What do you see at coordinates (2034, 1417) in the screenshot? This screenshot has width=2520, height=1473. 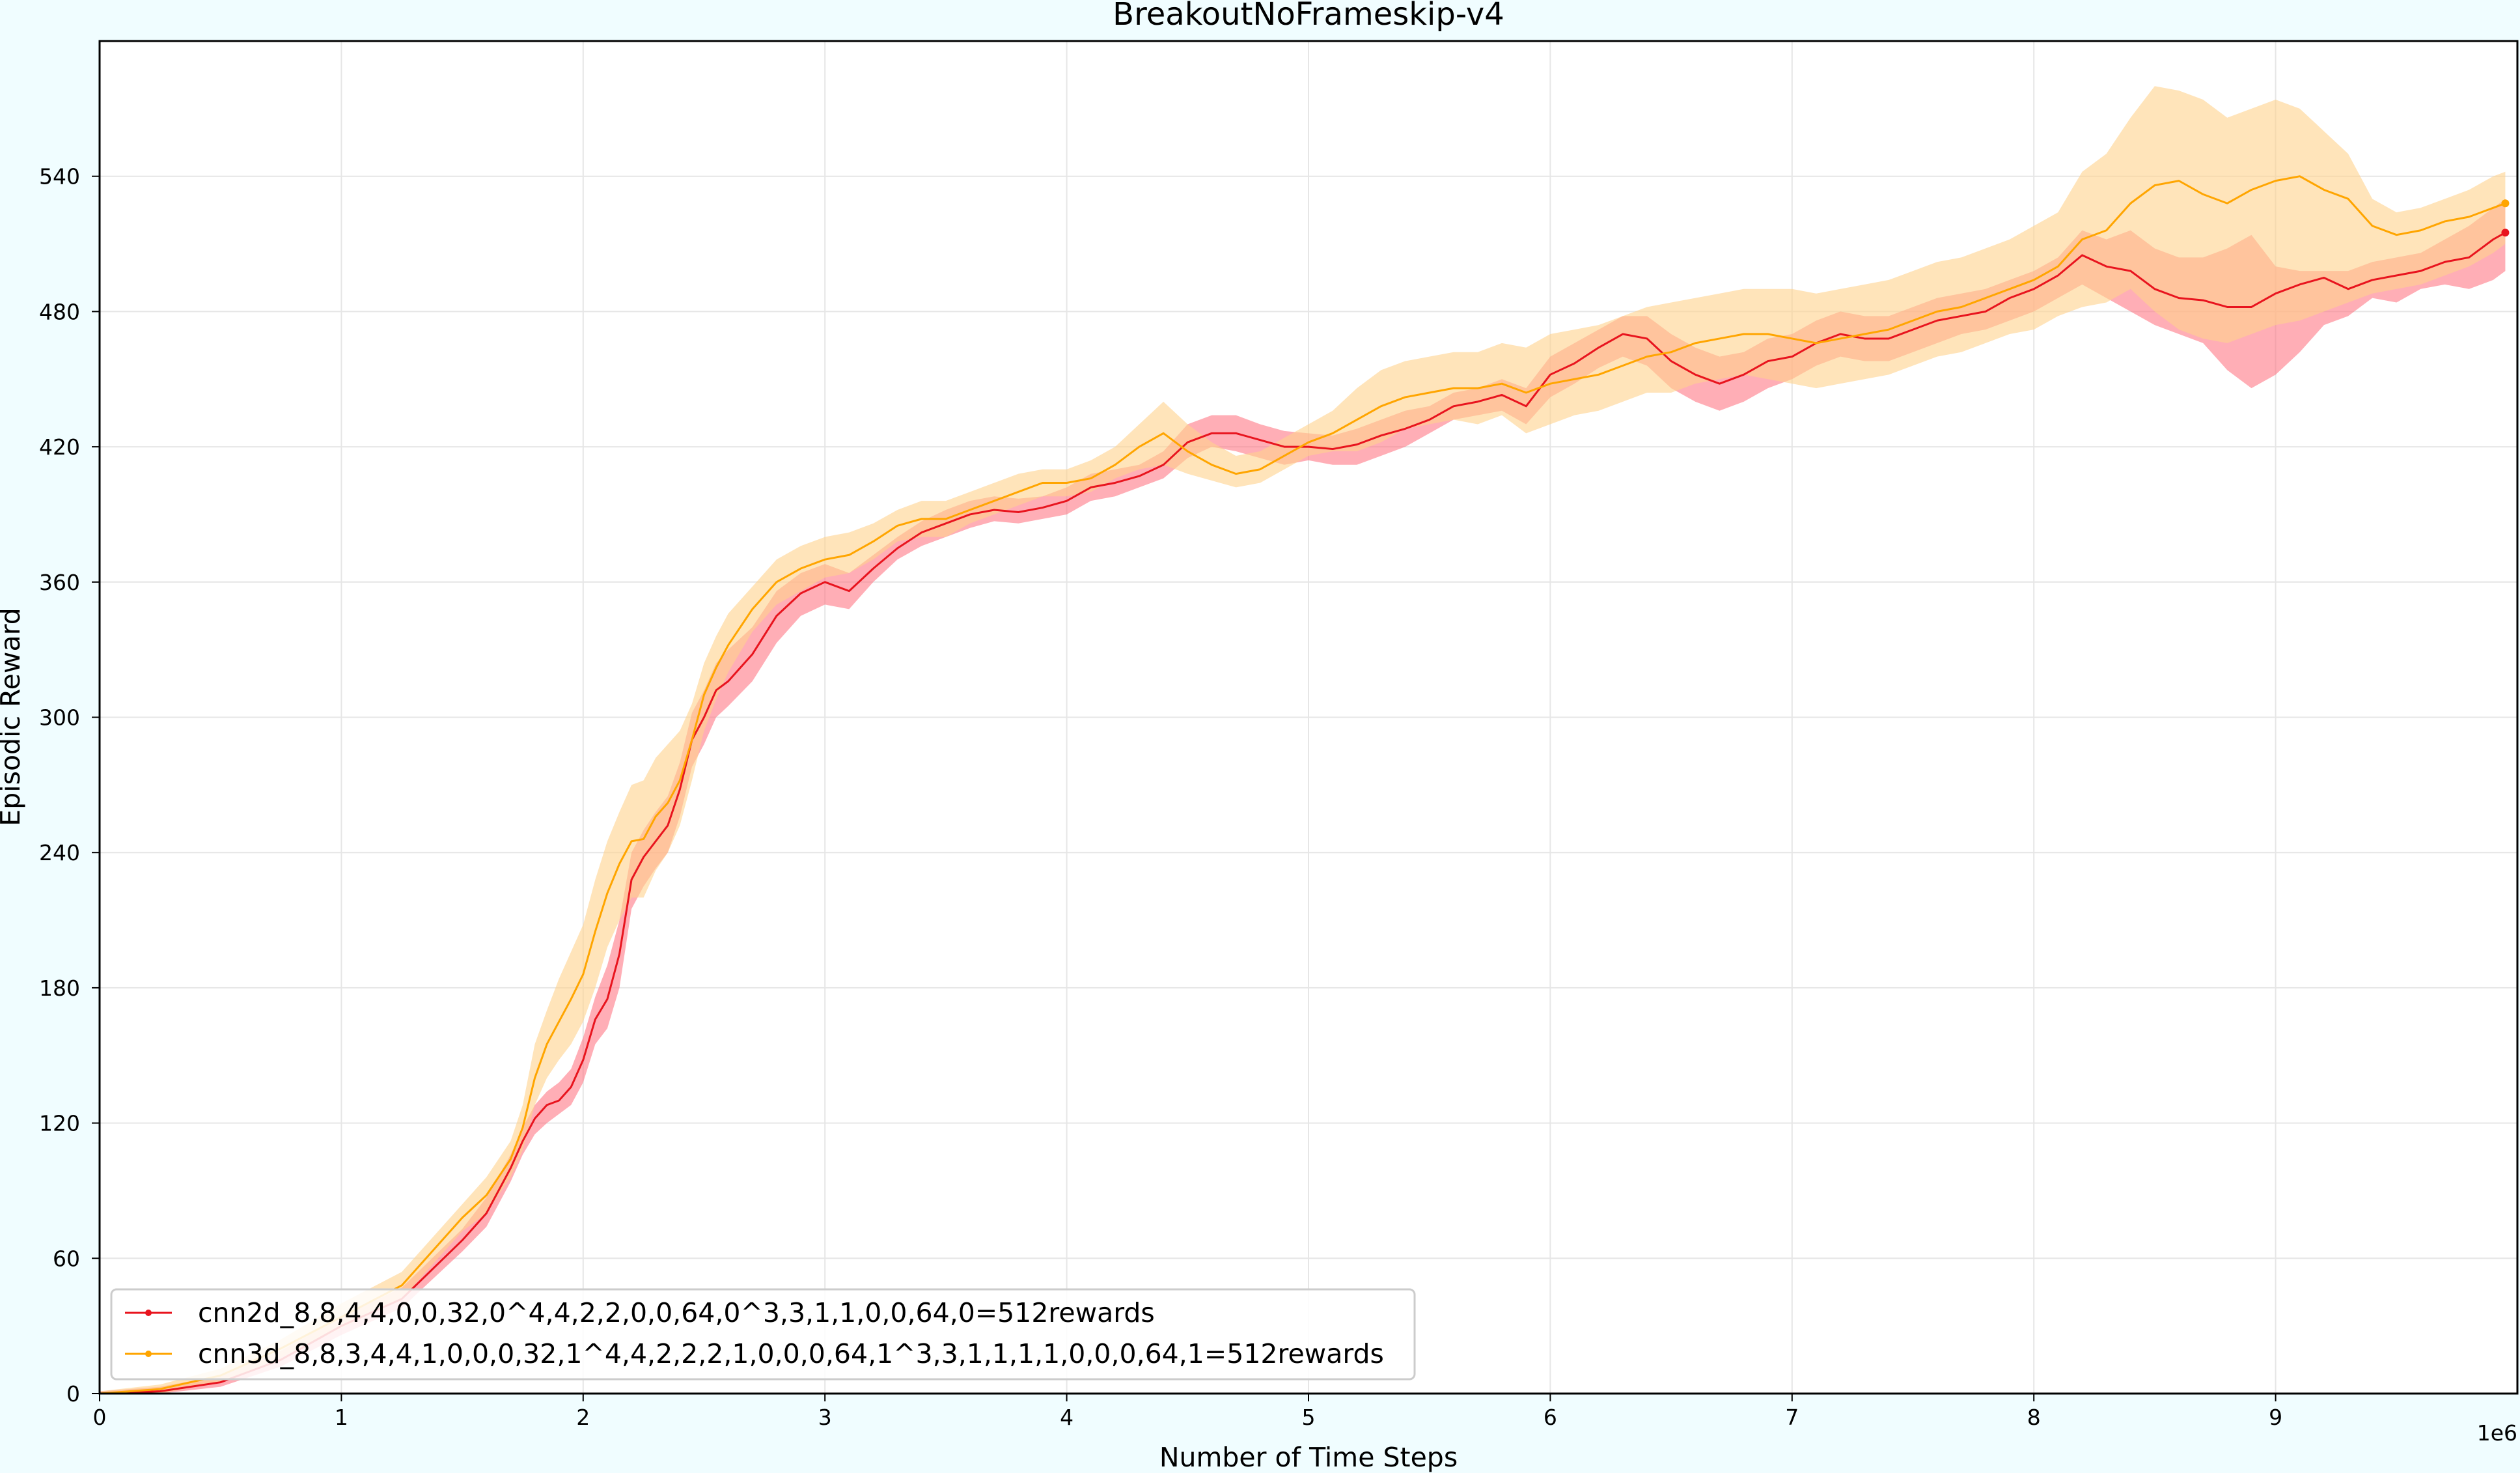 I see `x-tick-label: 8` at bounding box center [2034, 1417].